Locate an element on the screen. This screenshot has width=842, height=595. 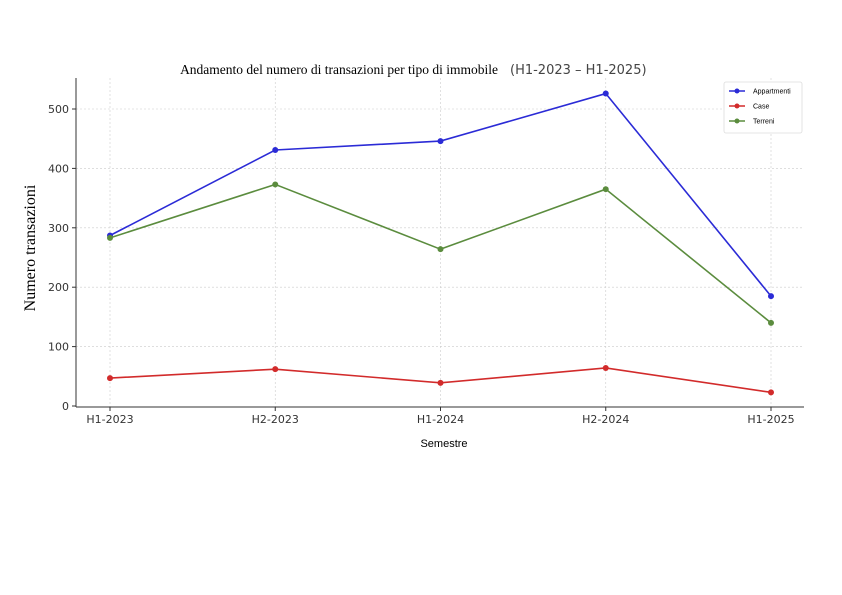
y-tick-label: 100 is located at coordinates (58, 347).